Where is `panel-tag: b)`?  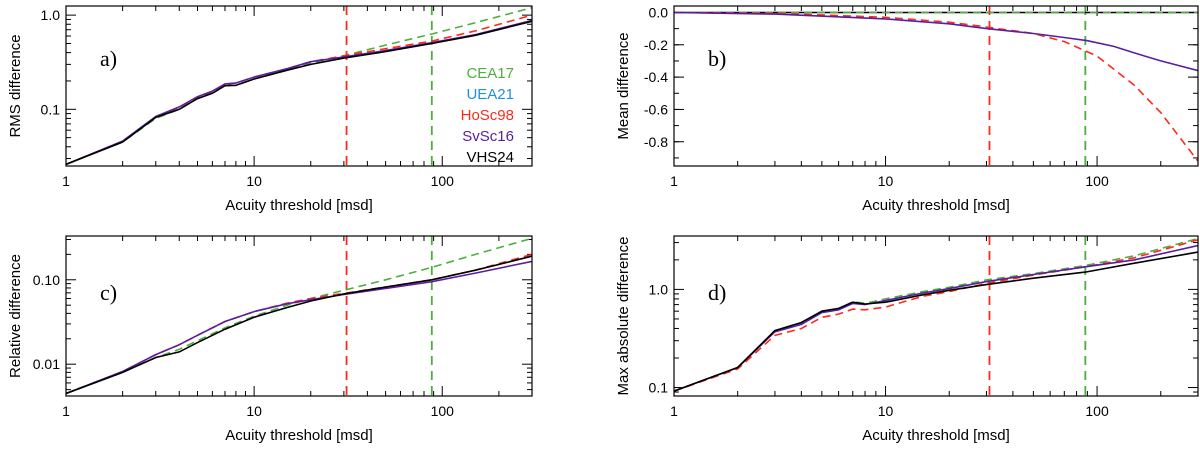 panel-tag: b) is located at coordinates (717, 58).